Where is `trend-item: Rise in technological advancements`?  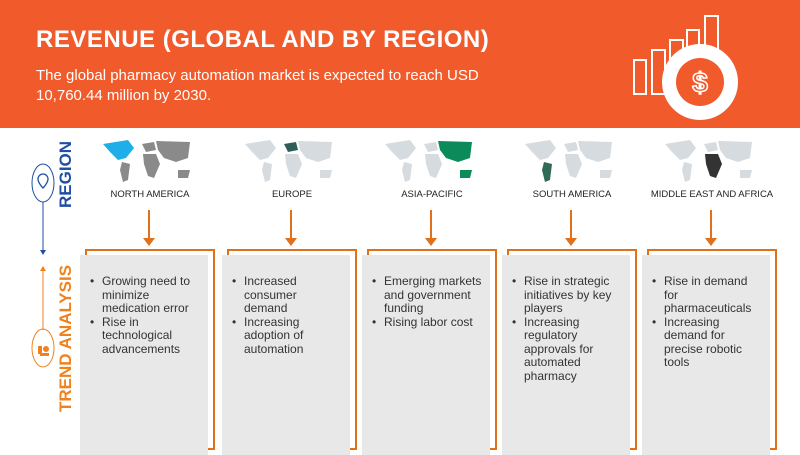 trend-item: Rise in technological advancements is located at coordinates (145, 336).